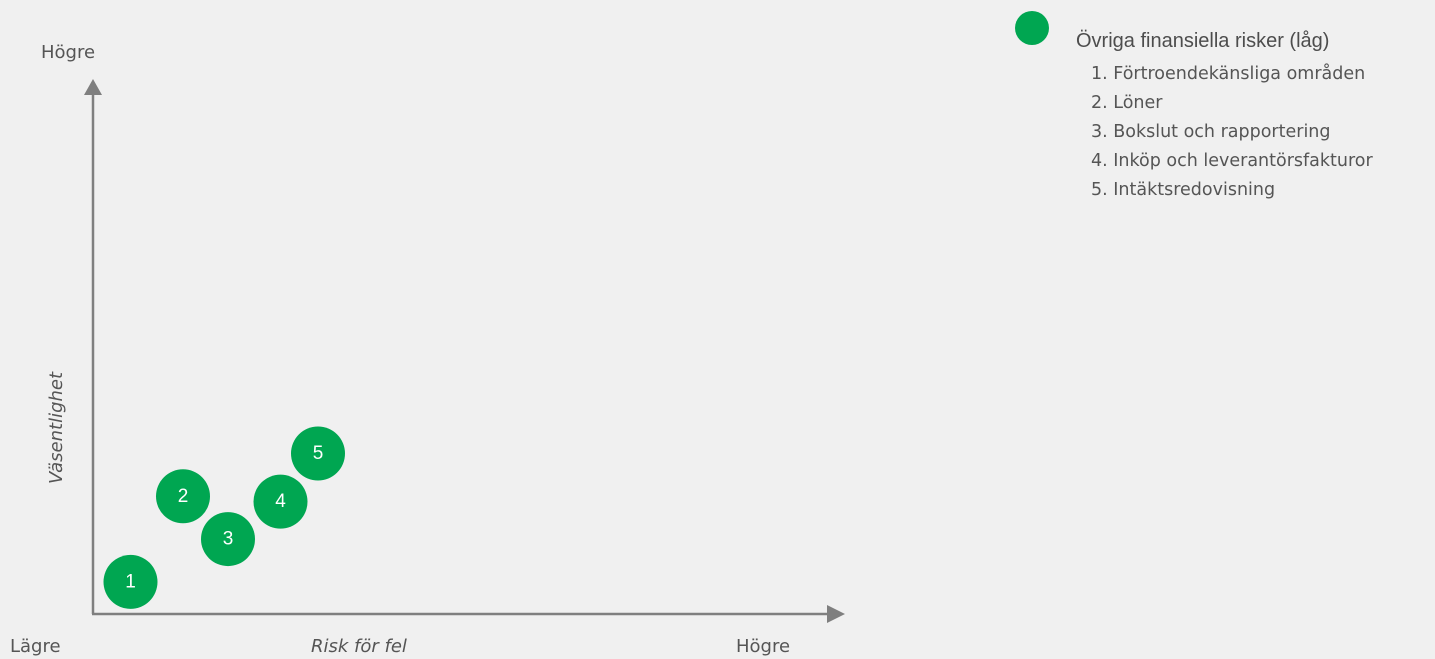 This screenshot has width=1435, height=659. I want to click on data-point-label-4: 4, so click(280, 501).